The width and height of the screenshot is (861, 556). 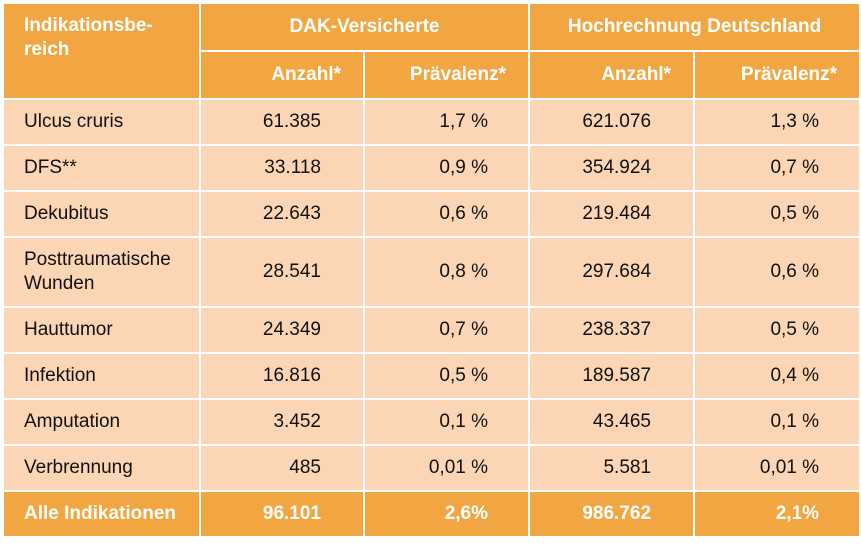 I want to click on de-prevalence-cell: 0,01 %, so click(x=777, y=468).